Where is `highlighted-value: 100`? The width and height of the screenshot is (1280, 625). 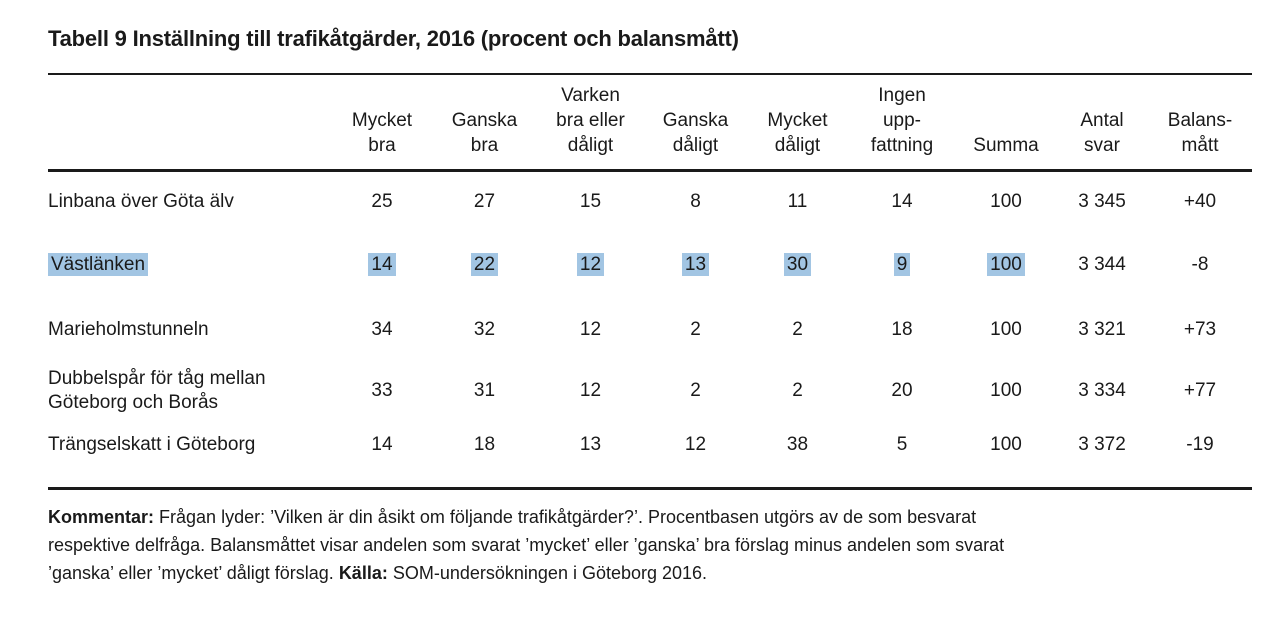 highlighted-value: 100 is located at coordinates (1006, 264).